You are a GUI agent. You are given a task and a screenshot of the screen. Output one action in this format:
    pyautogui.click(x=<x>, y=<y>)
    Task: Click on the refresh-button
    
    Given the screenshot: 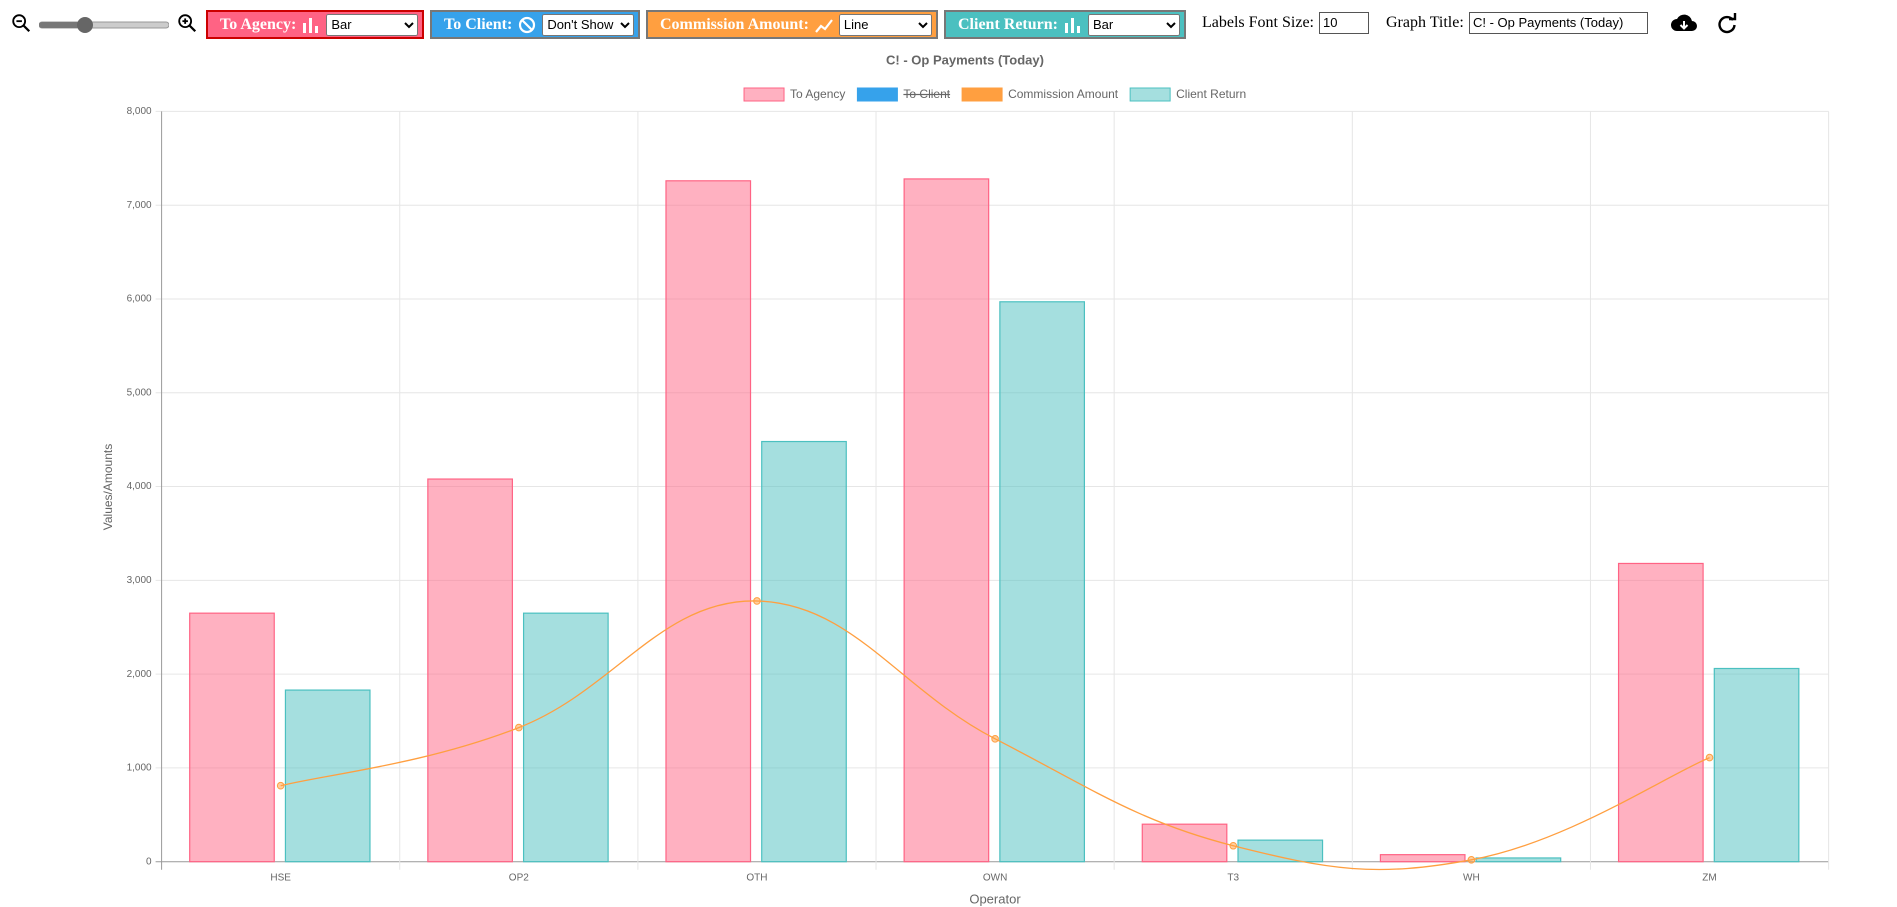 What is the action you would take?
    pyautogui.click(x=1727, y=24)
    